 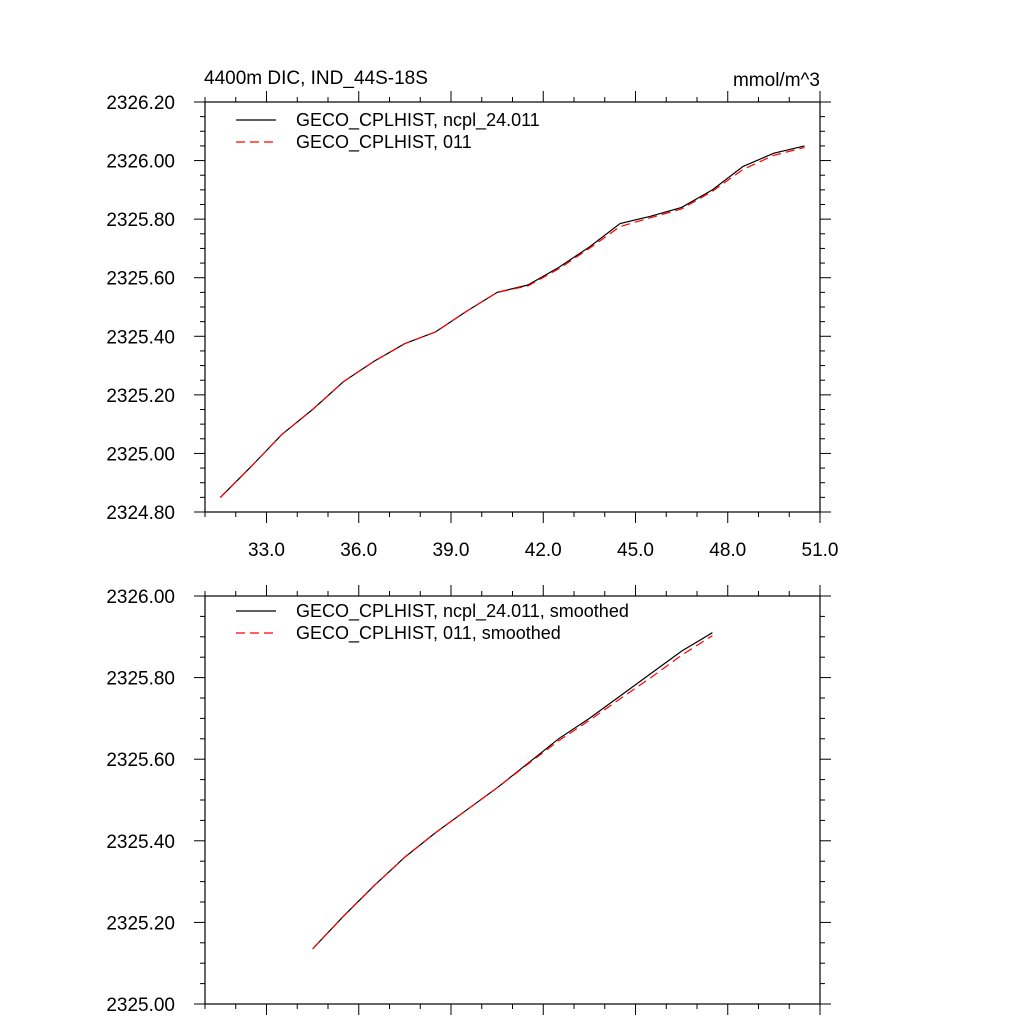 What do you see at coordinates (384, 142) in the screenshot?
I see `legend-label: GECO_CPLHIST, 011` at bounding box center [384, 142].